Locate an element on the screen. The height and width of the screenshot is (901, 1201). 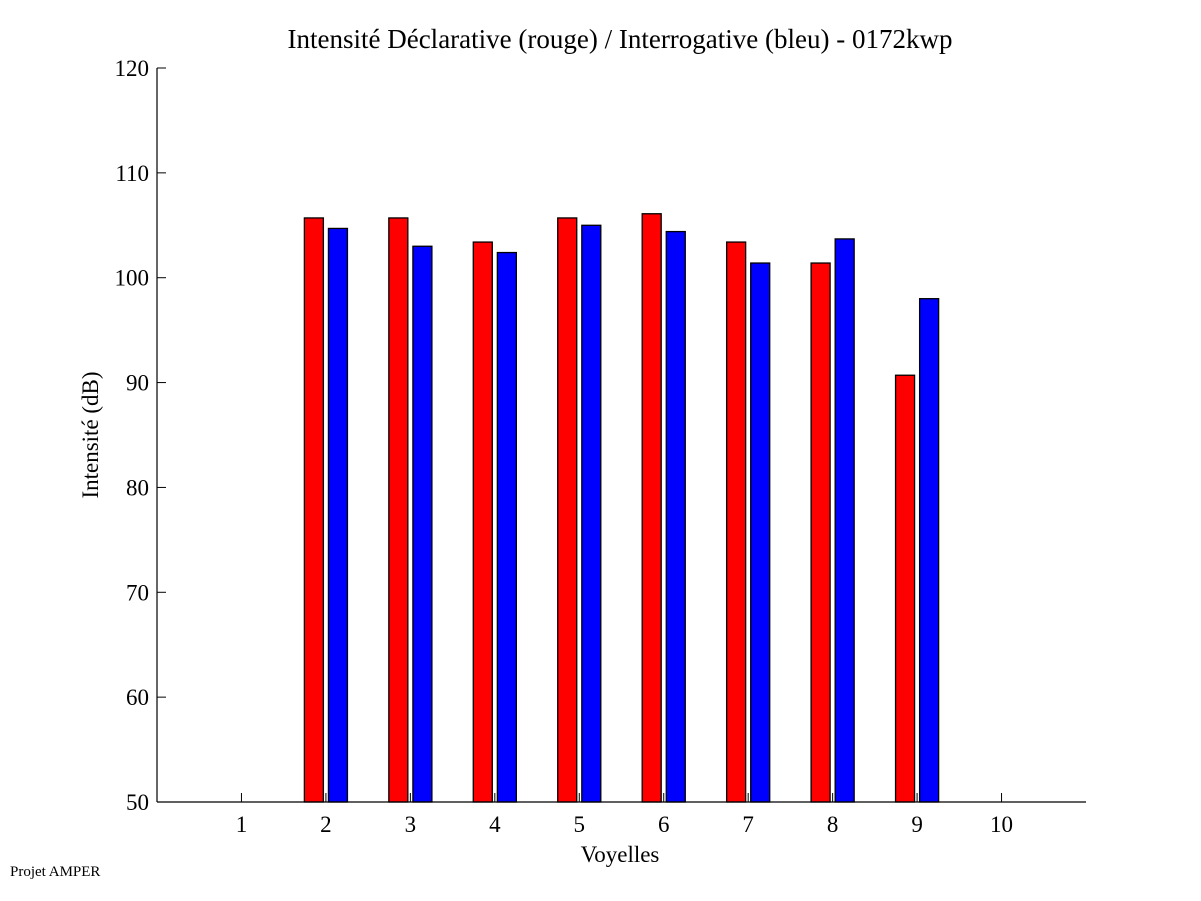
y-tick-label: 100 is located at coordinates (132, 278).